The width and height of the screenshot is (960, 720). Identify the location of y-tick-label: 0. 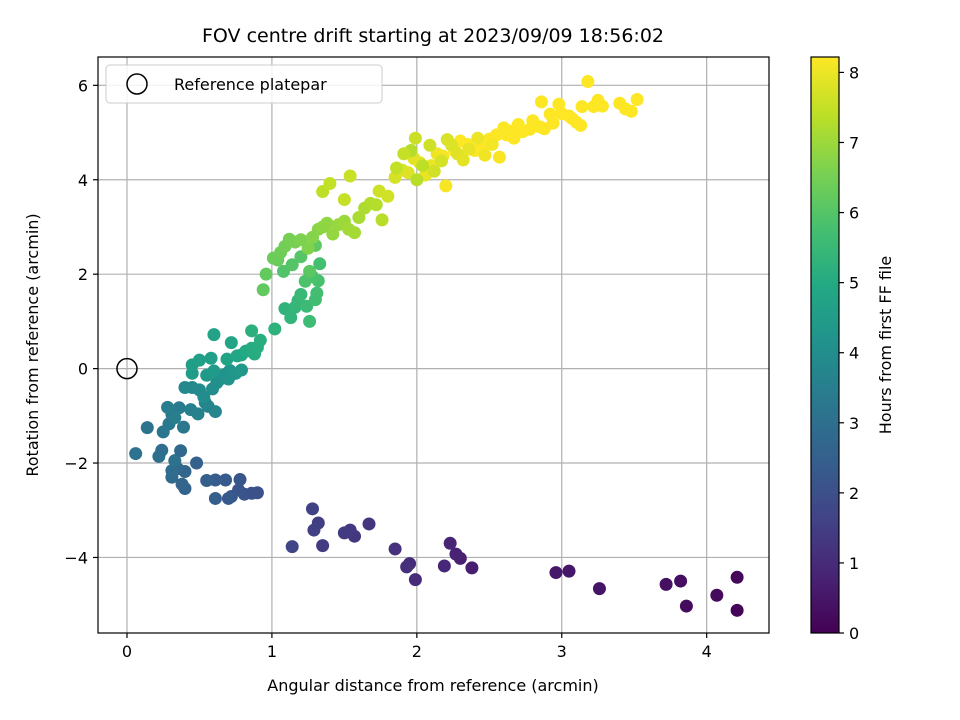
(83, 369).